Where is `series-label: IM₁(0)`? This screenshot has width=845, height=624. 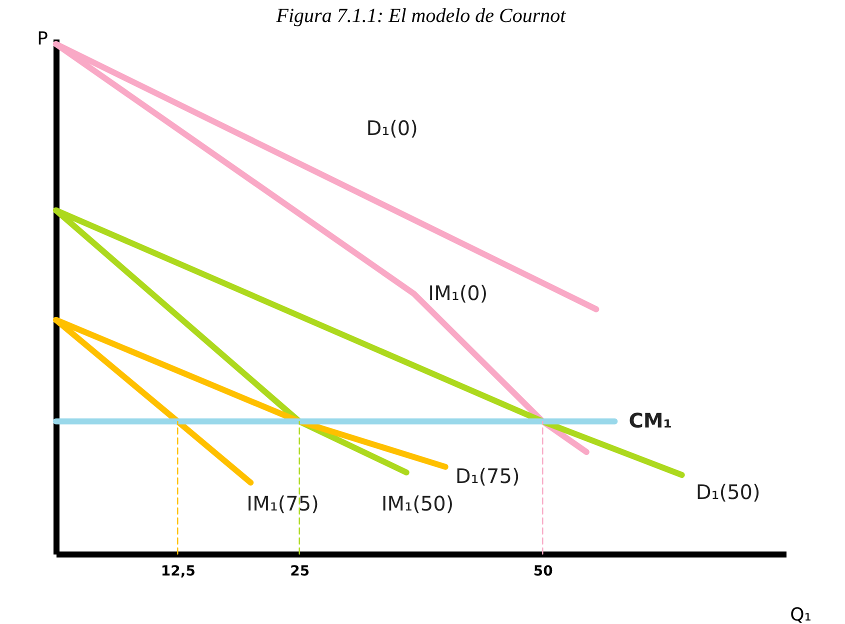
series-label: IM₁(0) is located at coordinates (458, 292).